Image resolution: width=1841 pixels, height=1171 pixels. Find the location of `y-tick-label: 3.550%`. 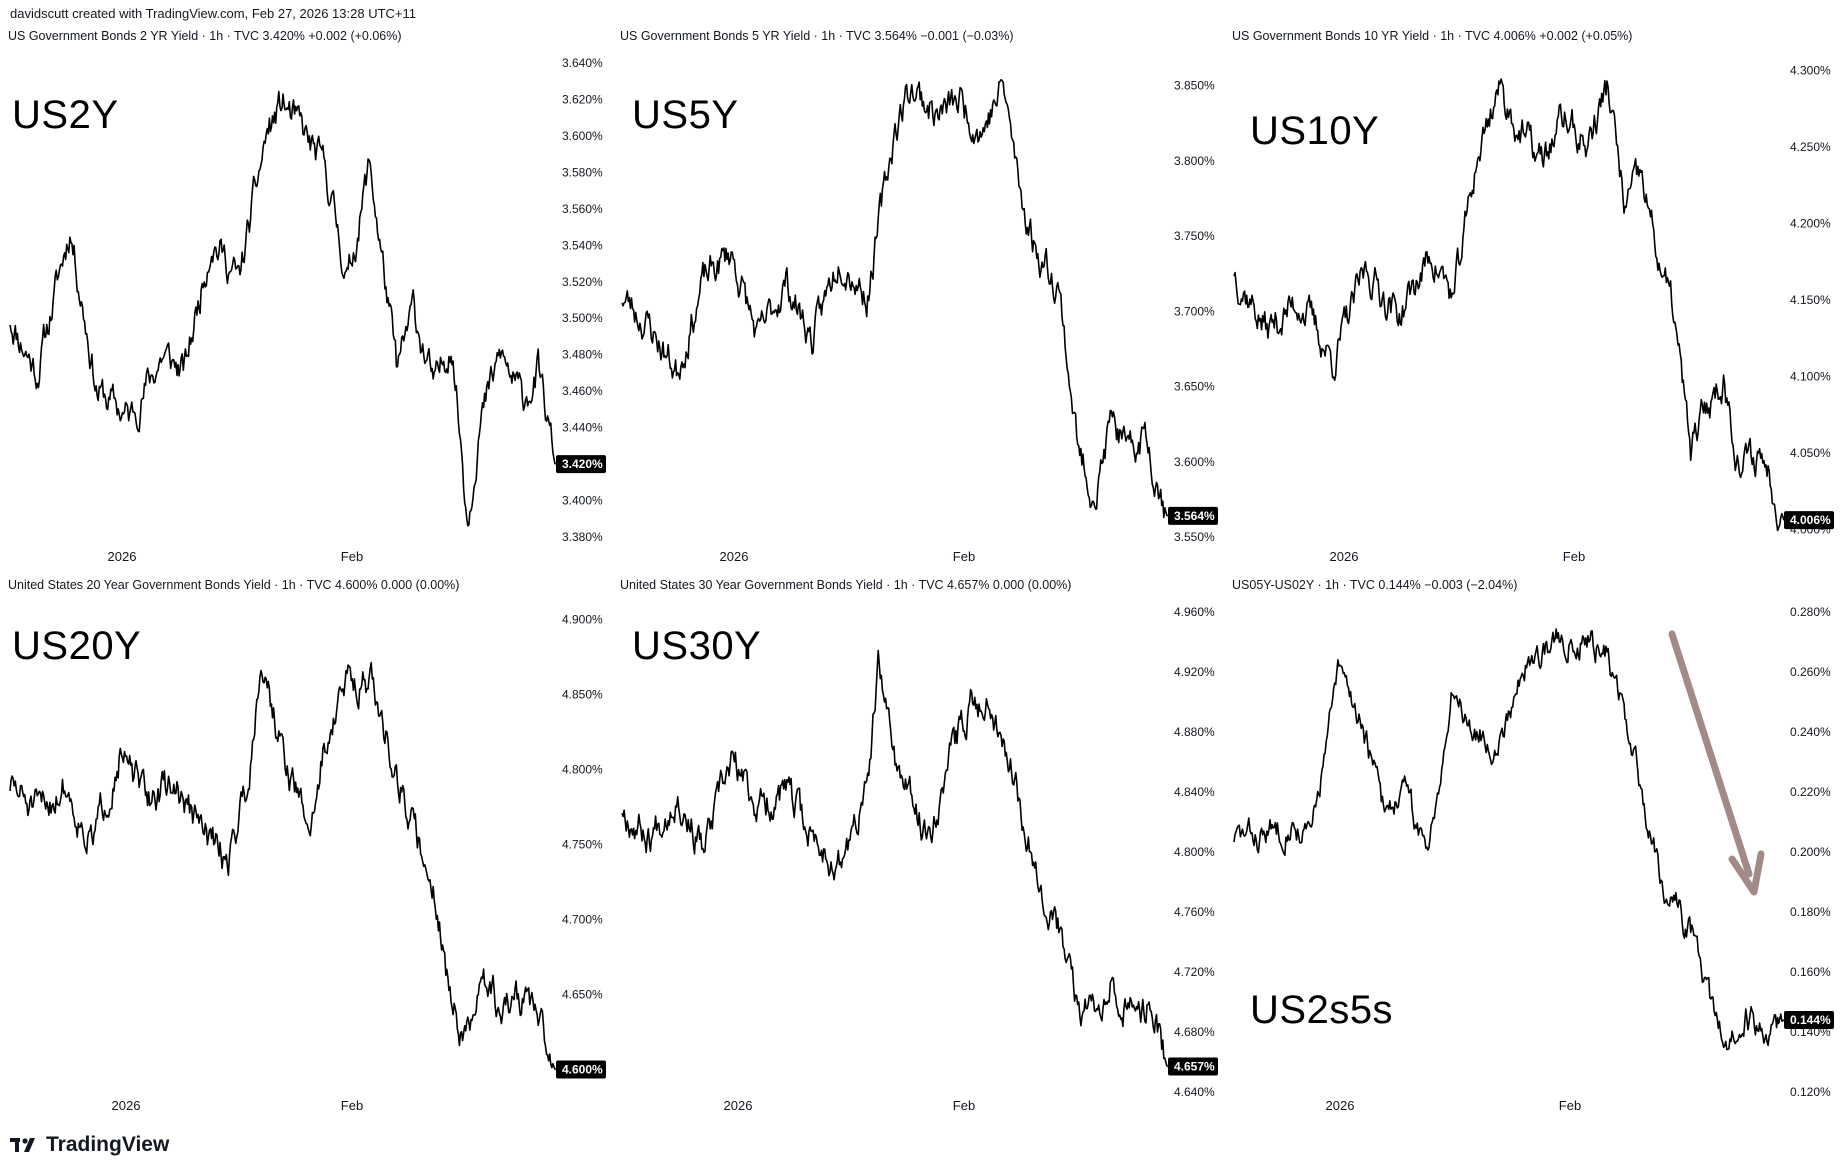

y-tick-label: 3.550% is located at coordinates (1194, 537).